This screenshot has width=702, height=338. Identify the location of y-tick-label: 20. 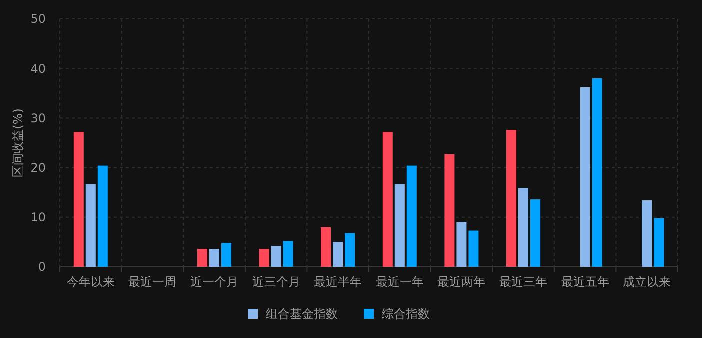
(38, 168).